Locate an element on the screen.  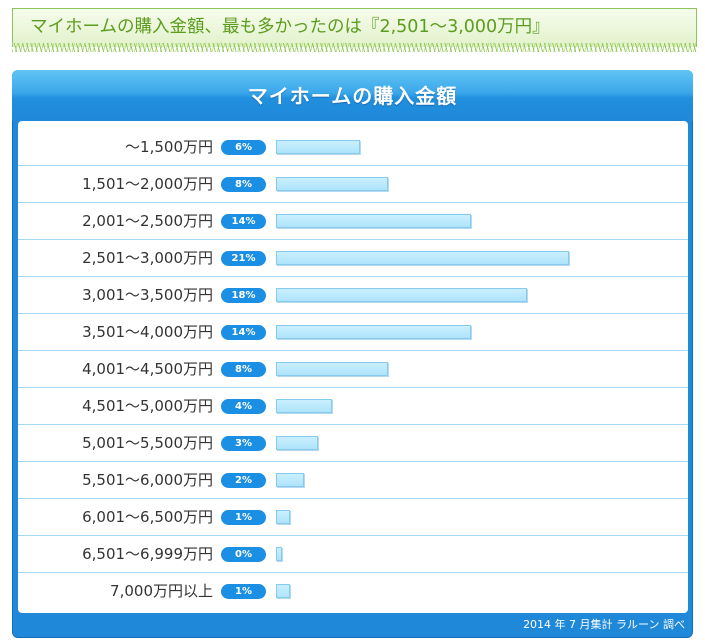
category-label-6: 3,501～4,000万円 is located at coordinates (147, 332).